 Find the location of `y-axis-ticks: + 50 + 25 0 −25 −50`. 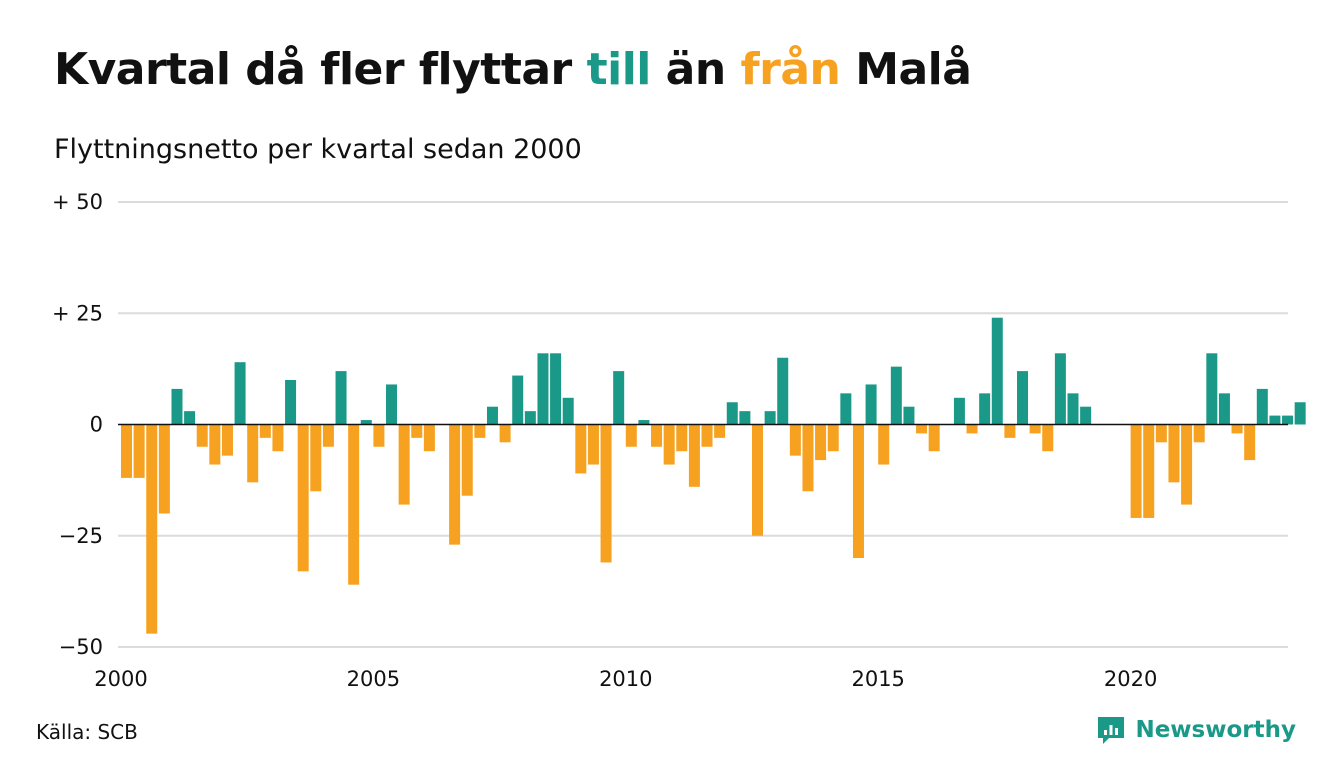

y-axis-ticks: + 50 + 25 0 −25 −50 is located at coordinates (77, 424).